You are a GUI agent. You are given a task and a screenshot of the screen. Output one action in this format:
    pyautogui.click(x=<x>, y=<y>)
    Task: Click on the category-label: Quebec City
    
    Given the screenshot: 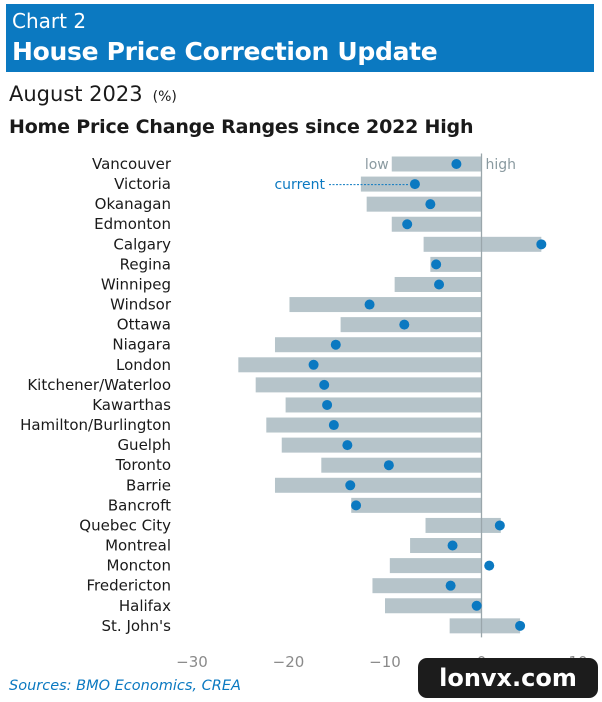 What is the action you would take?
    pyautogui.click(x=125, y=525)
    